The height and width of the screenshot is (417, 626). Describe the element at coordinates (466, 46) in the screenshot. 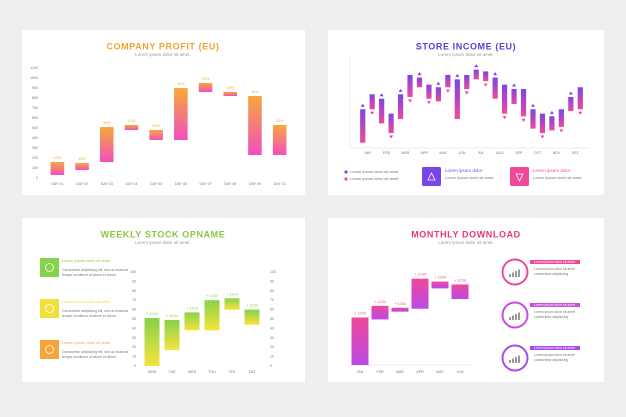

I see `chart-title: STORE INCOME (EU)` at that location.